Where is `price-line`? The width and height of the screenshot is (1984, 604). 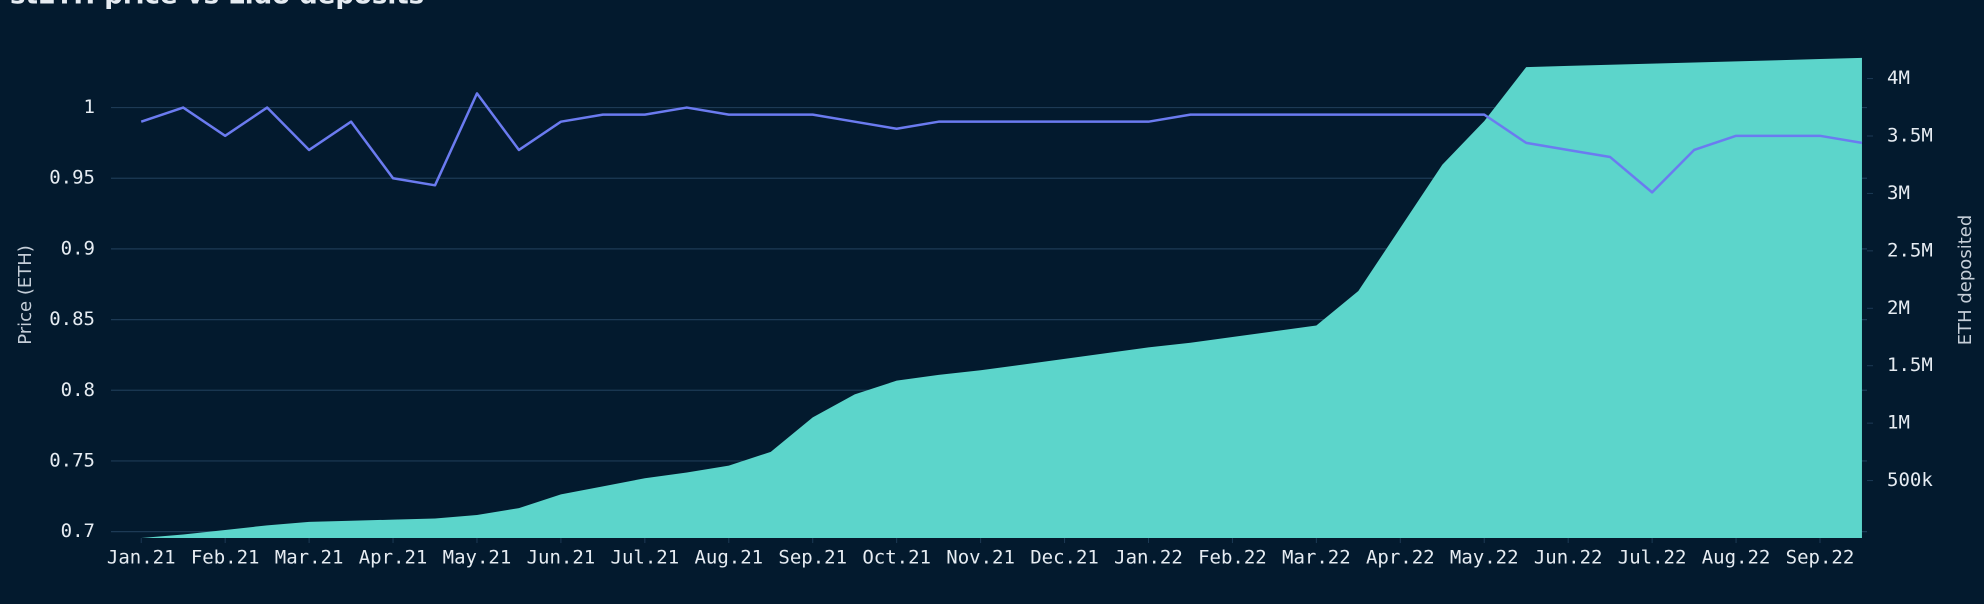
price-line is located at coordinates (1001, 143).